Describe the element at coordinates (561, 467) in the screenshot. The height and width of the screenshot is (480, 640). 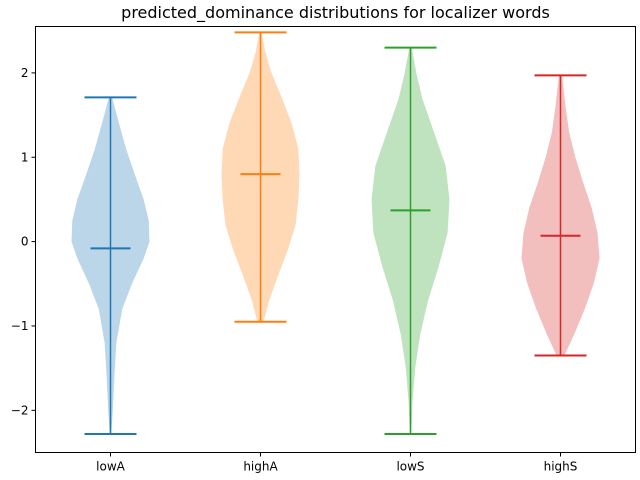
I see `x-tick-label-highS: highS` at that location.